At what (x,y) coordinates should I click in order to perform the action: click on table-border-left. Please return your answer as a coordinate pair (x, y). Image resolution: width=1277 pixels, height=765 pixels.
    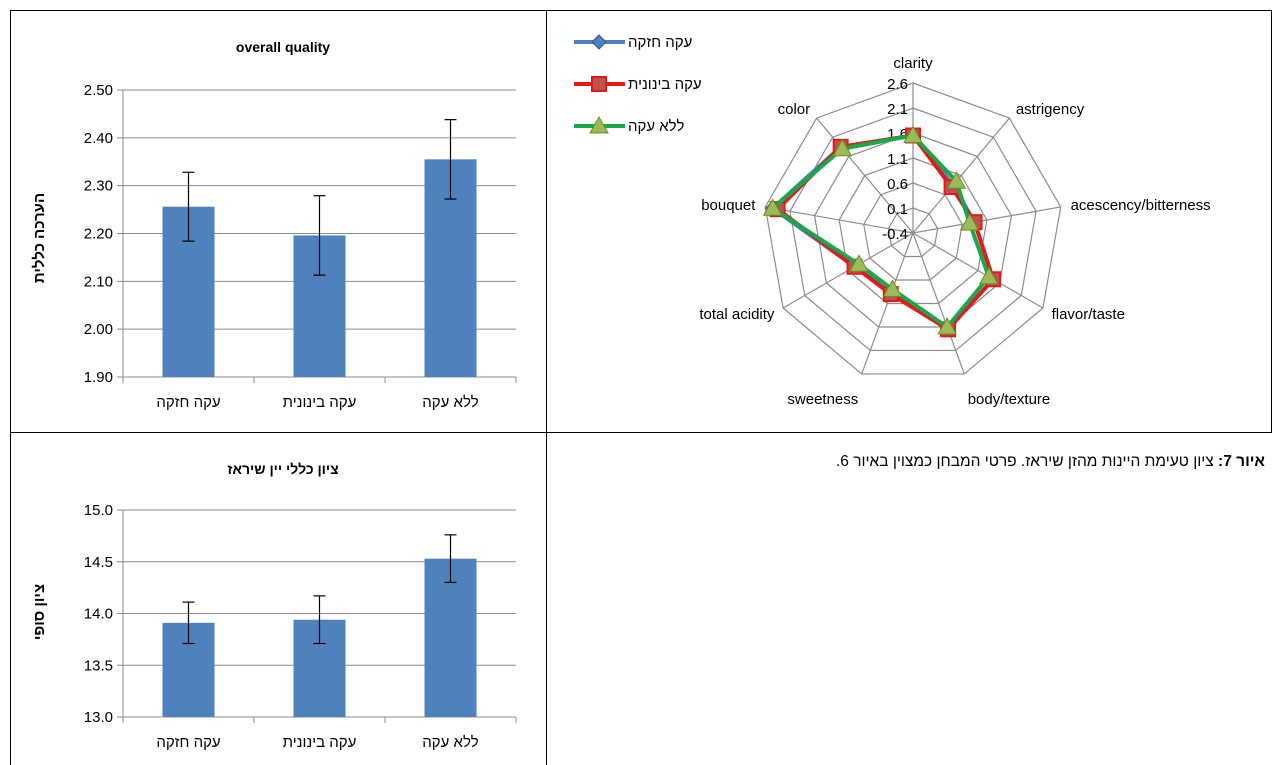
    Looking at the image, I should click on (10, 387).